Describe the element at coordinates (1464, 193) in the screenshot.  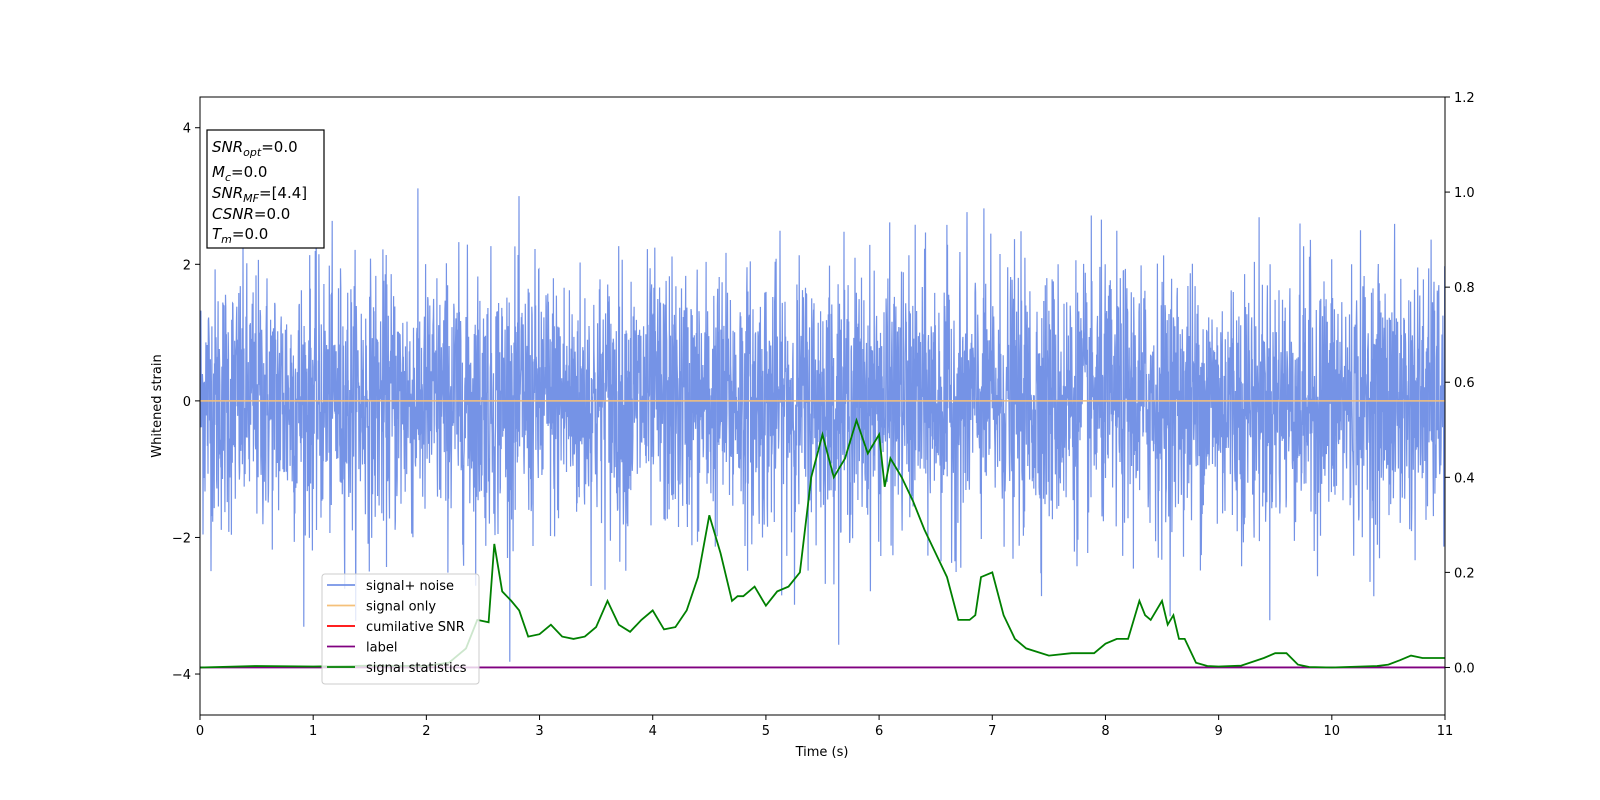
I see `y-right-tick-label: 1.0` at that location.